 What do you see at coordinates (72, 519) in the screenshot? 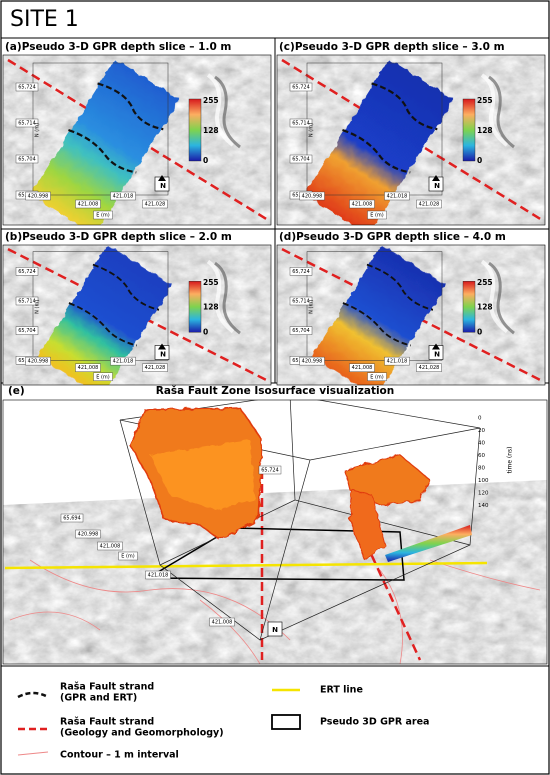
I see `coord-label: 65,694` at bounding box center [72, 519].